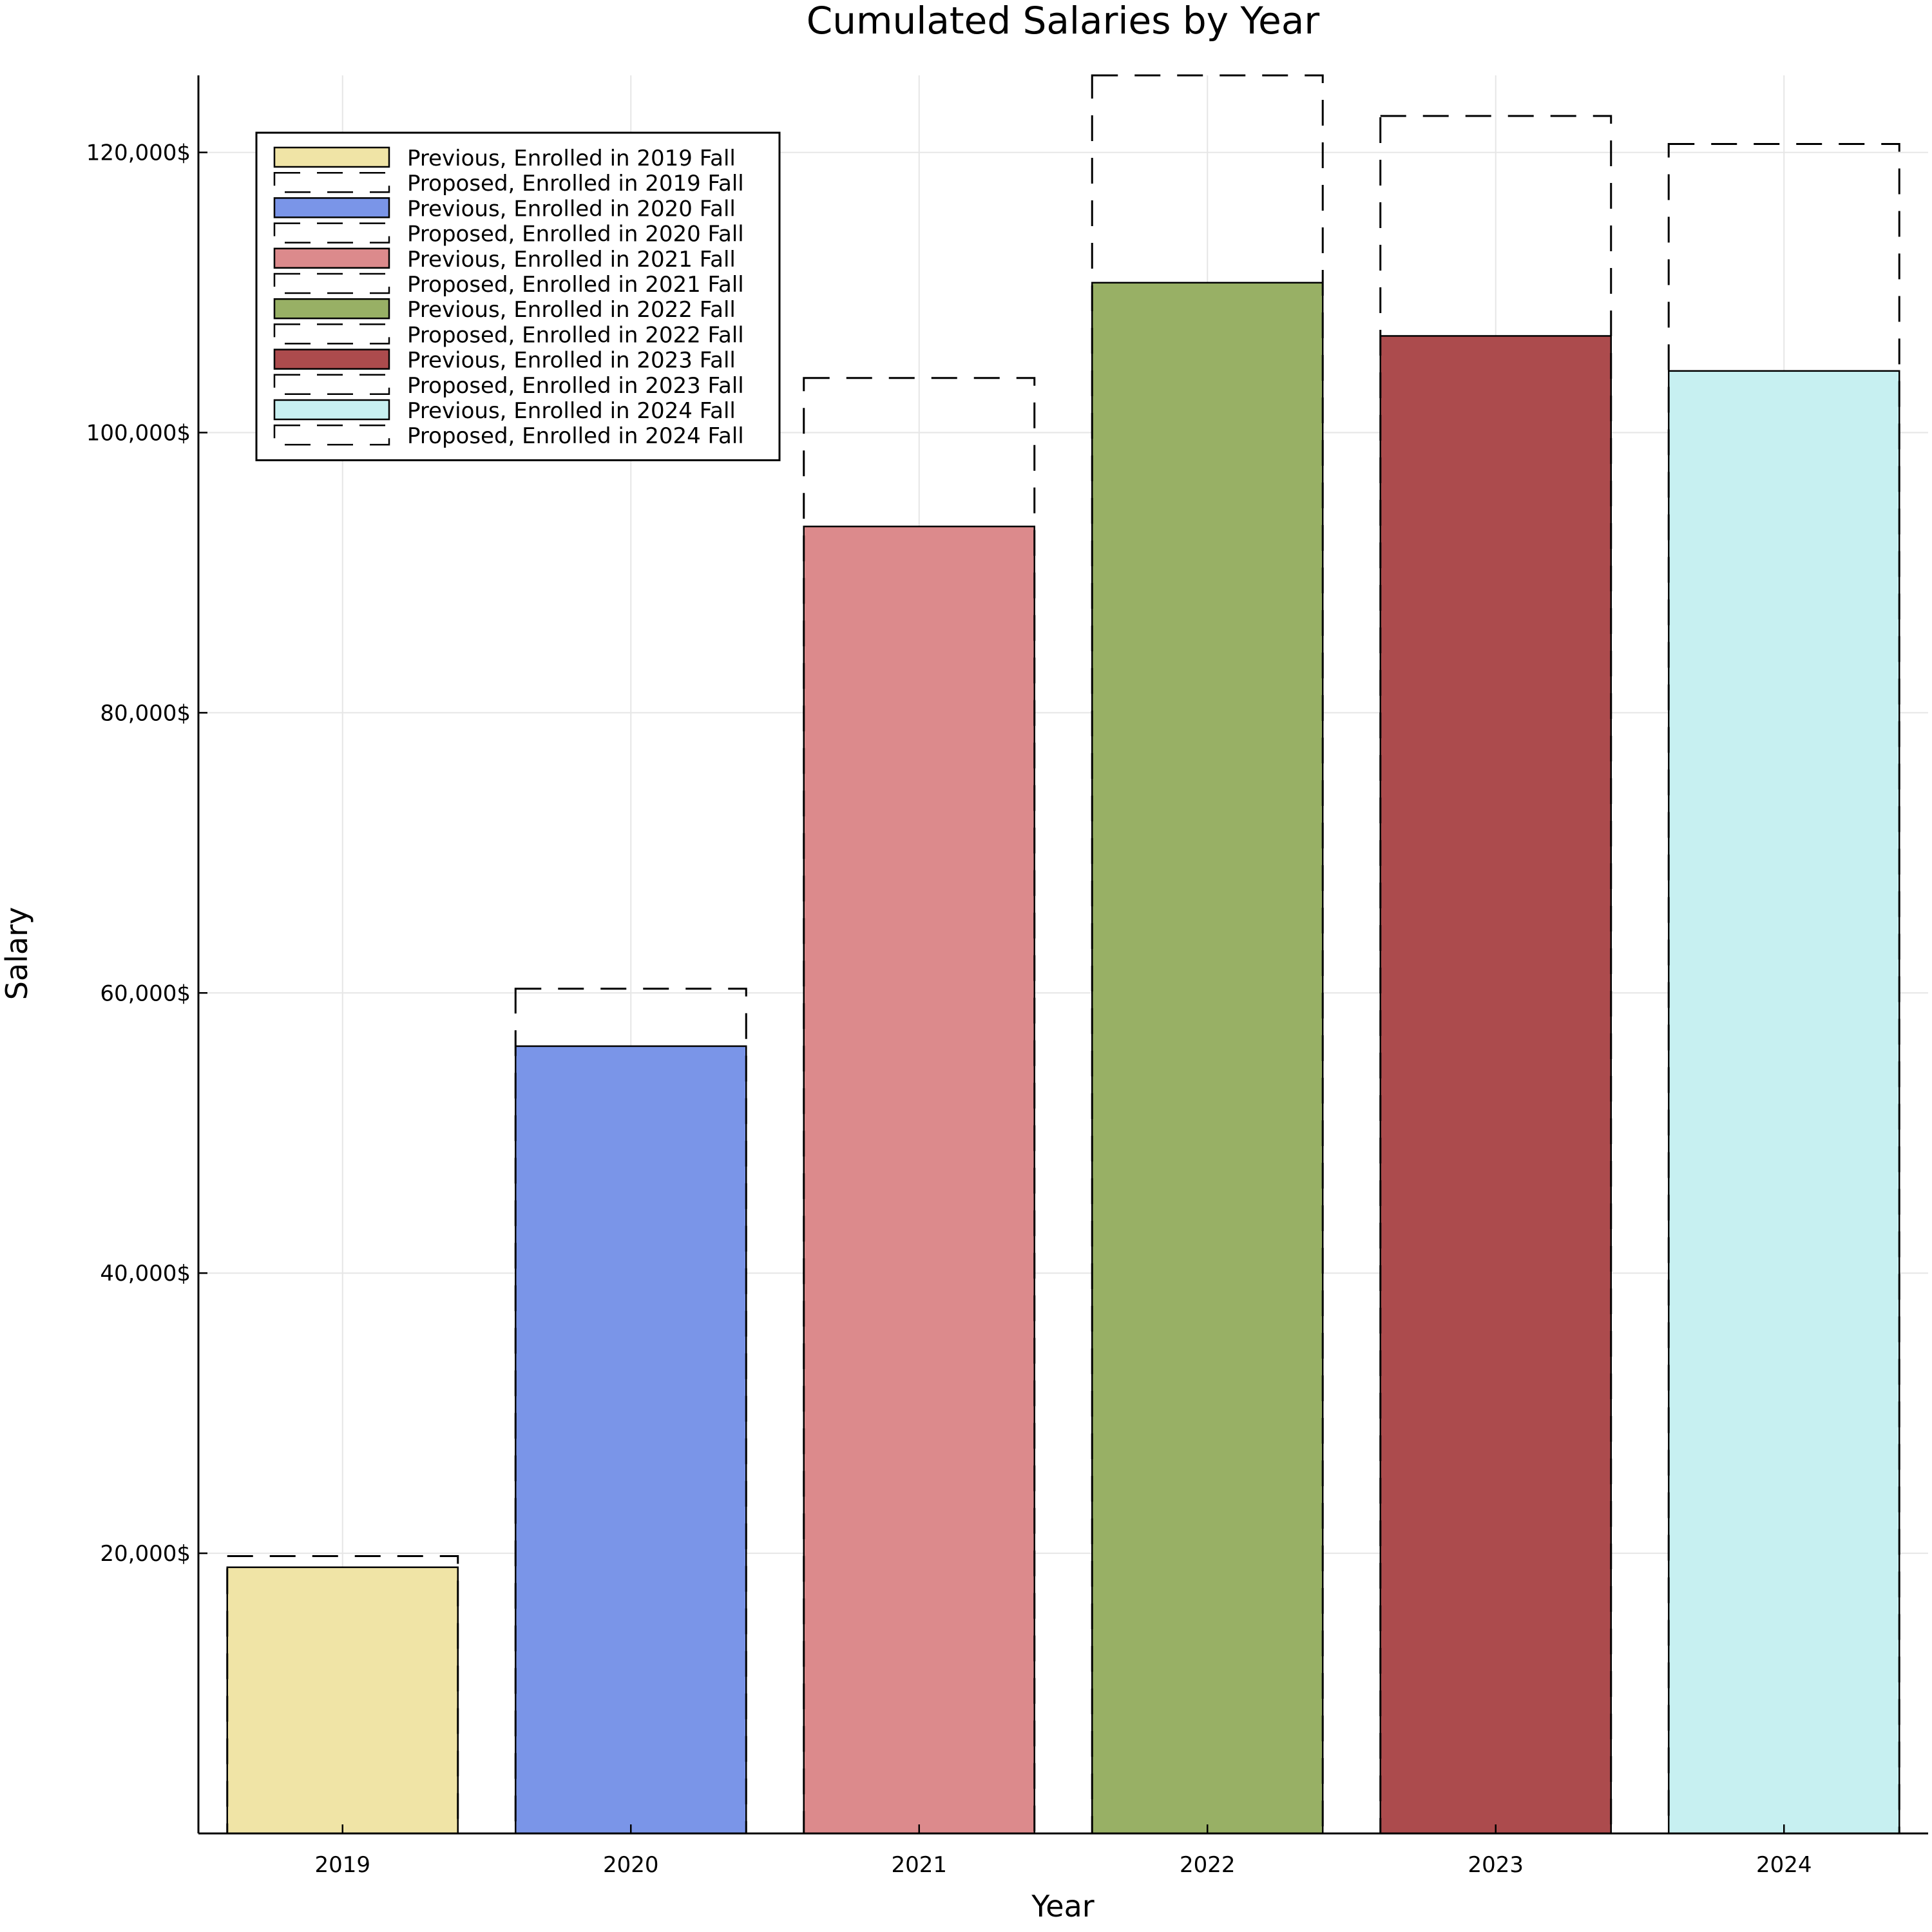 This screenshot has height=1932, width=1932. Describe the element at coordinates (571, 411) in the screenshot. I see `legend-label: Previous, Enrolled in 2024 Fall` at that location.